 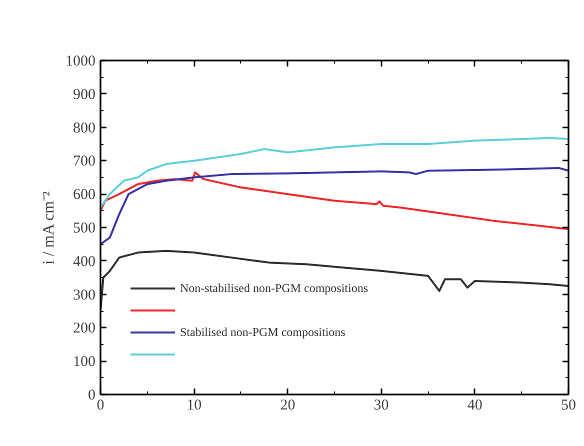 What do you see at coordinates (84, 328) in the screenshot?
I see `y-tick-label: 200` at bounding box center [84, 328].